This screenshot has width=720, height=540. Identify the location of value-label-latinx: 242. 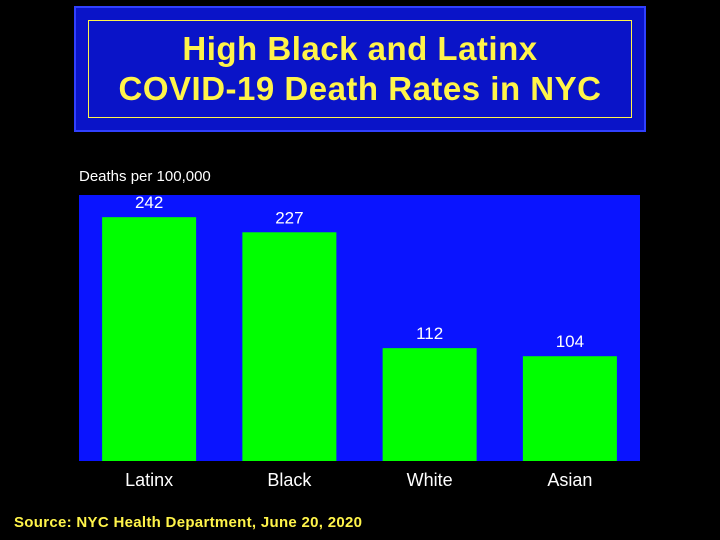
(149, 202).